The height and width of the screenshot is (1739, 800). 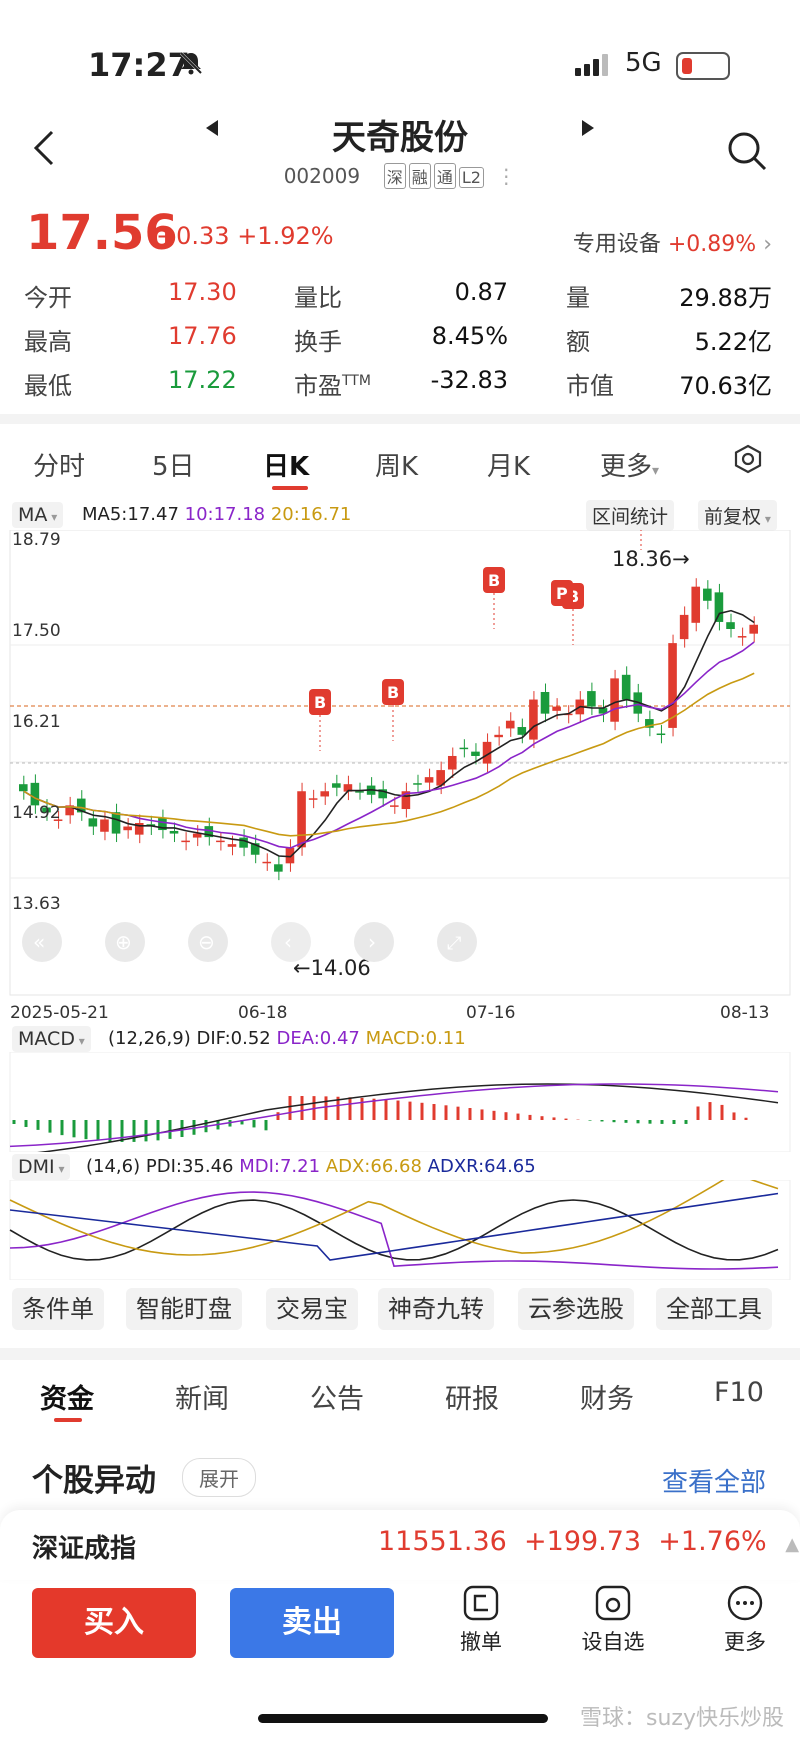 What do you see at coordinates (444, 176) in the screenshot?
I see `tag-tong: 通` at bounding box center [444, 176].